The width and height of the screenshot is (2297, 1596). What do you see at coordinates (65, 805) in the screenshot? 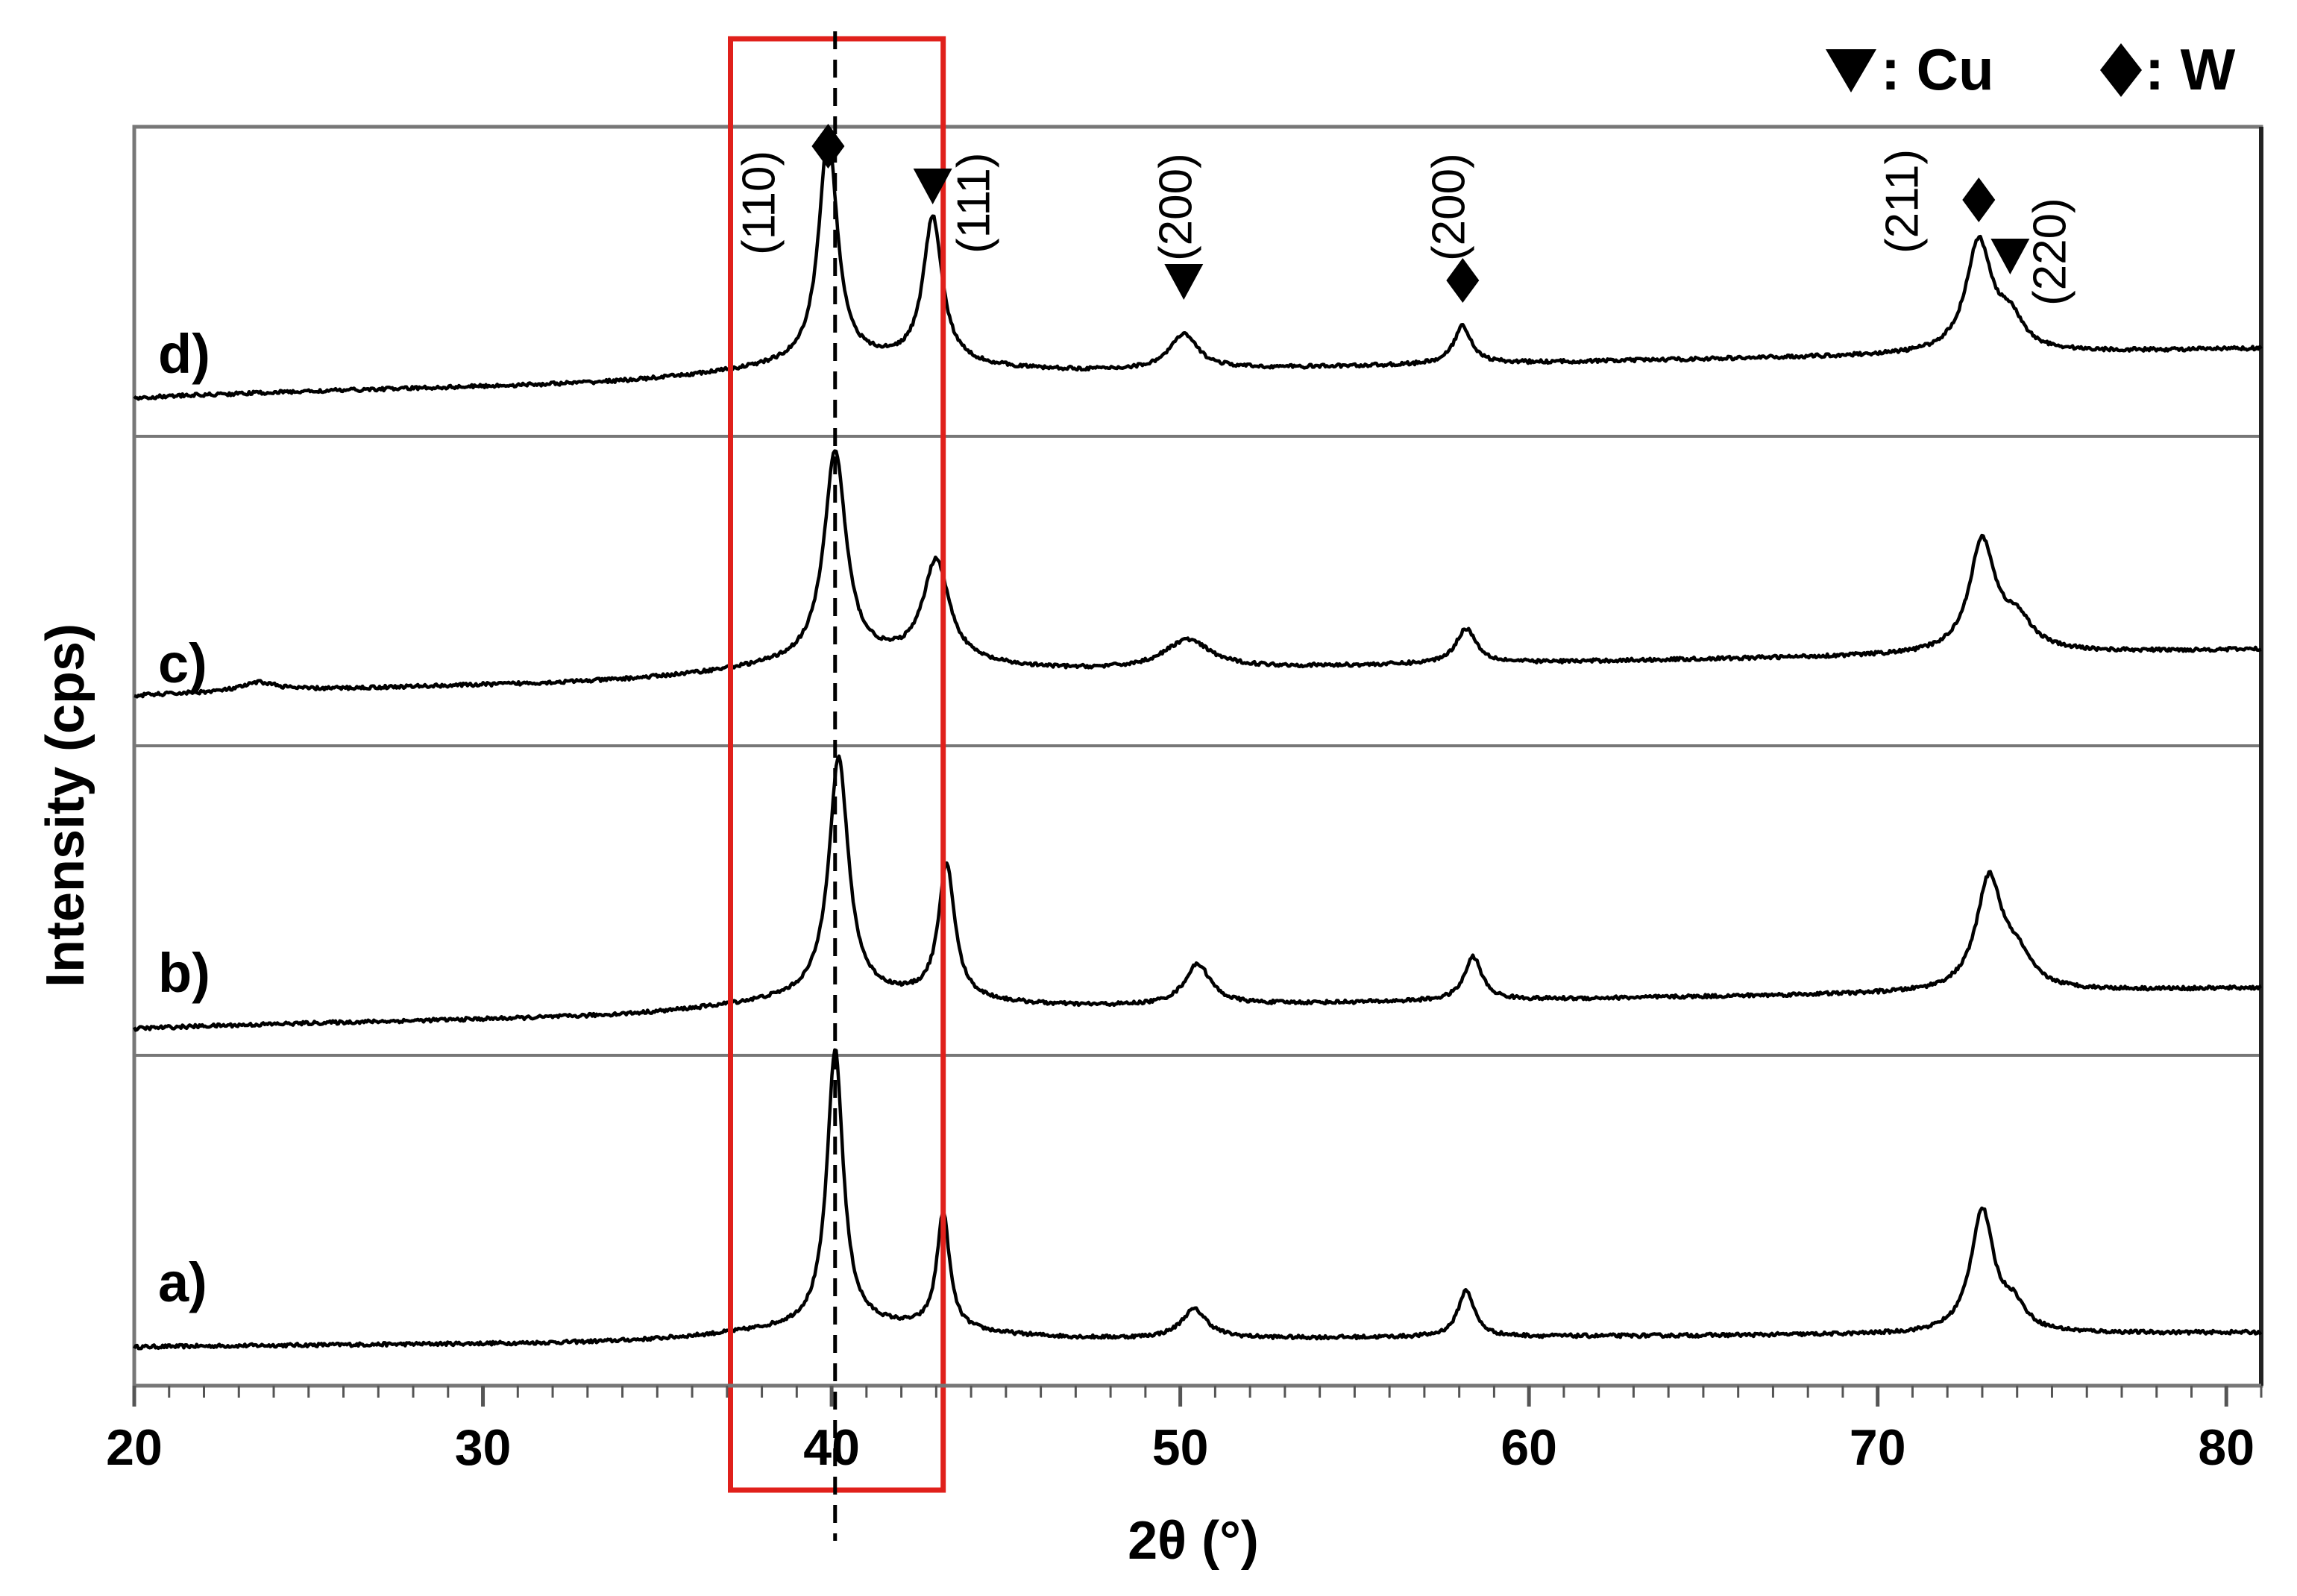
I see `y-axis-title: Intensity (cps)` at bounding box center [65, 805].